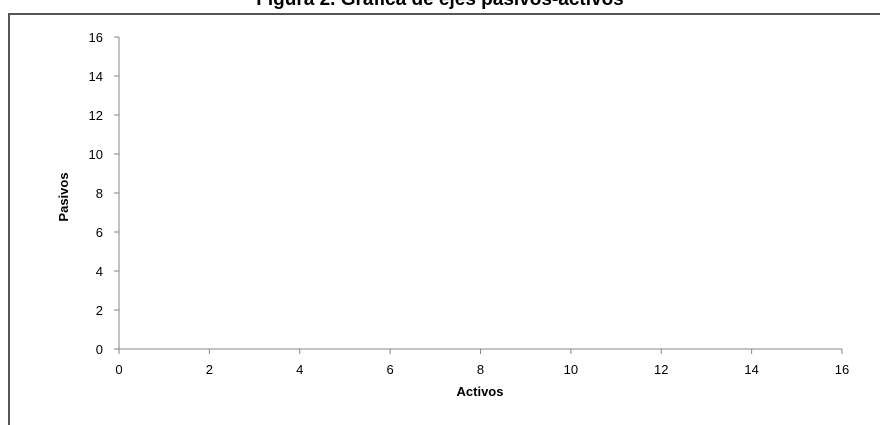  I want to click on x-tick-label: 0, so click(118, 369).